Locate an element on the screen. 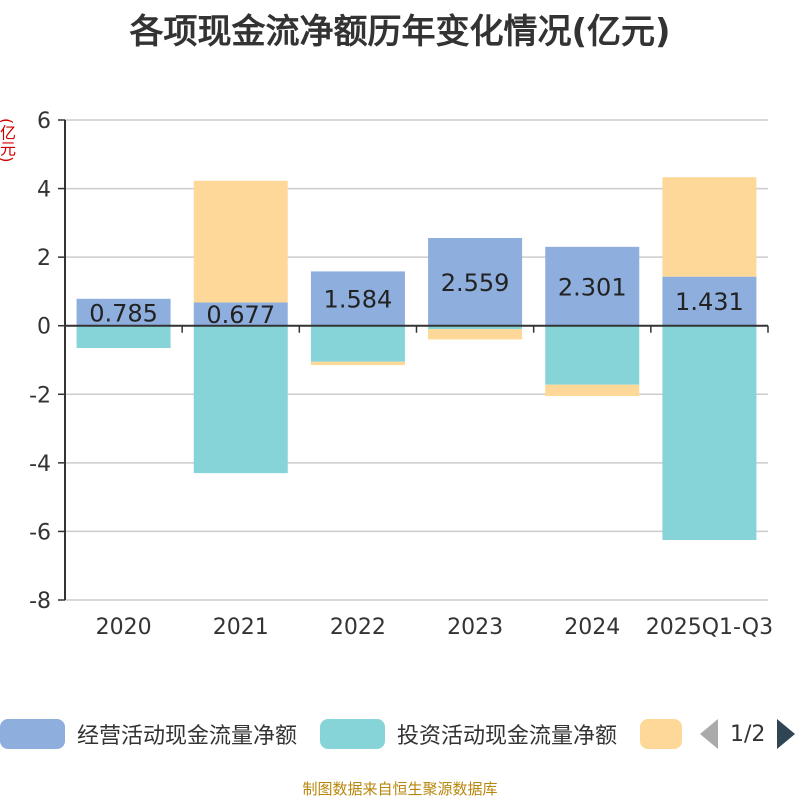 Image resolution: width=800 pixels, height=800 pixels. y-tick-label: -2 is located at coordinates (40, 395).